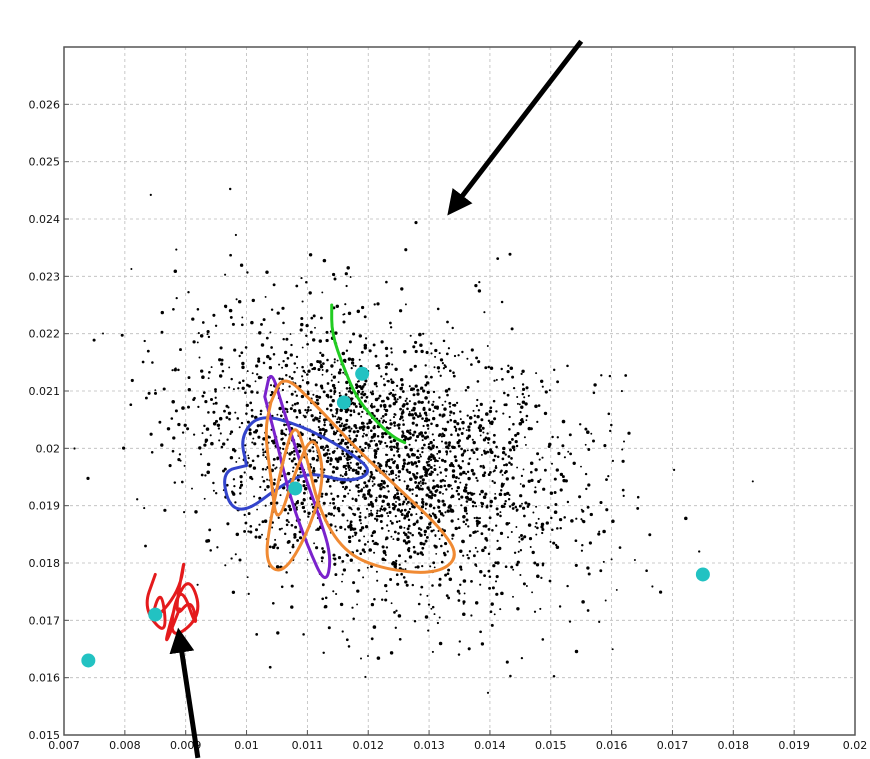  Describe the element at coordinates (673, 745) in the screenshot. I see `x-tick-label: 0.017` at that location.